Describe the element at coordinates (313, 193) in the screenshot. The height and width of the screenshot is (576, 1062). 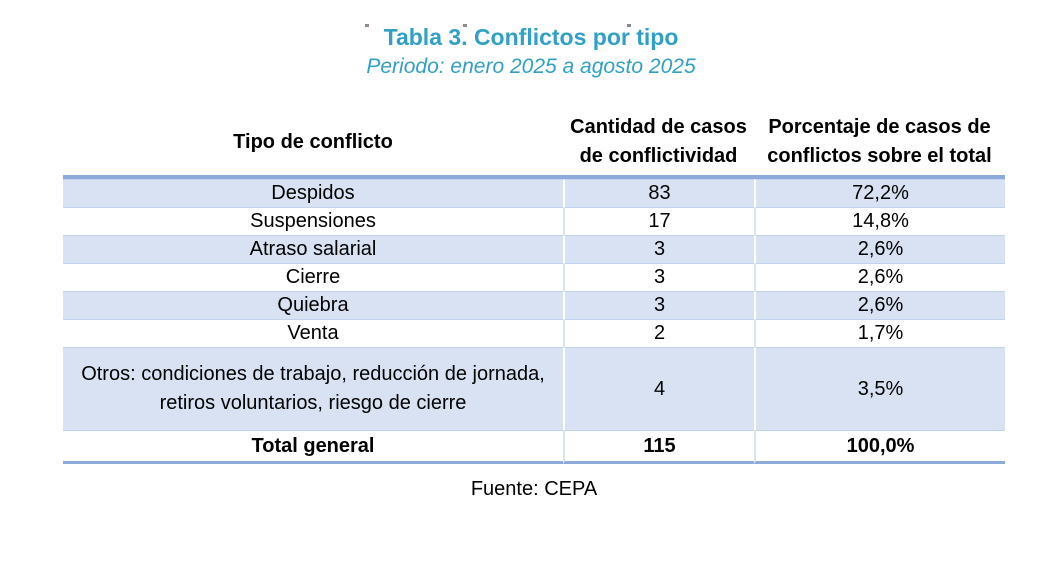
I see `cell-tipo: Despidos` at that location.